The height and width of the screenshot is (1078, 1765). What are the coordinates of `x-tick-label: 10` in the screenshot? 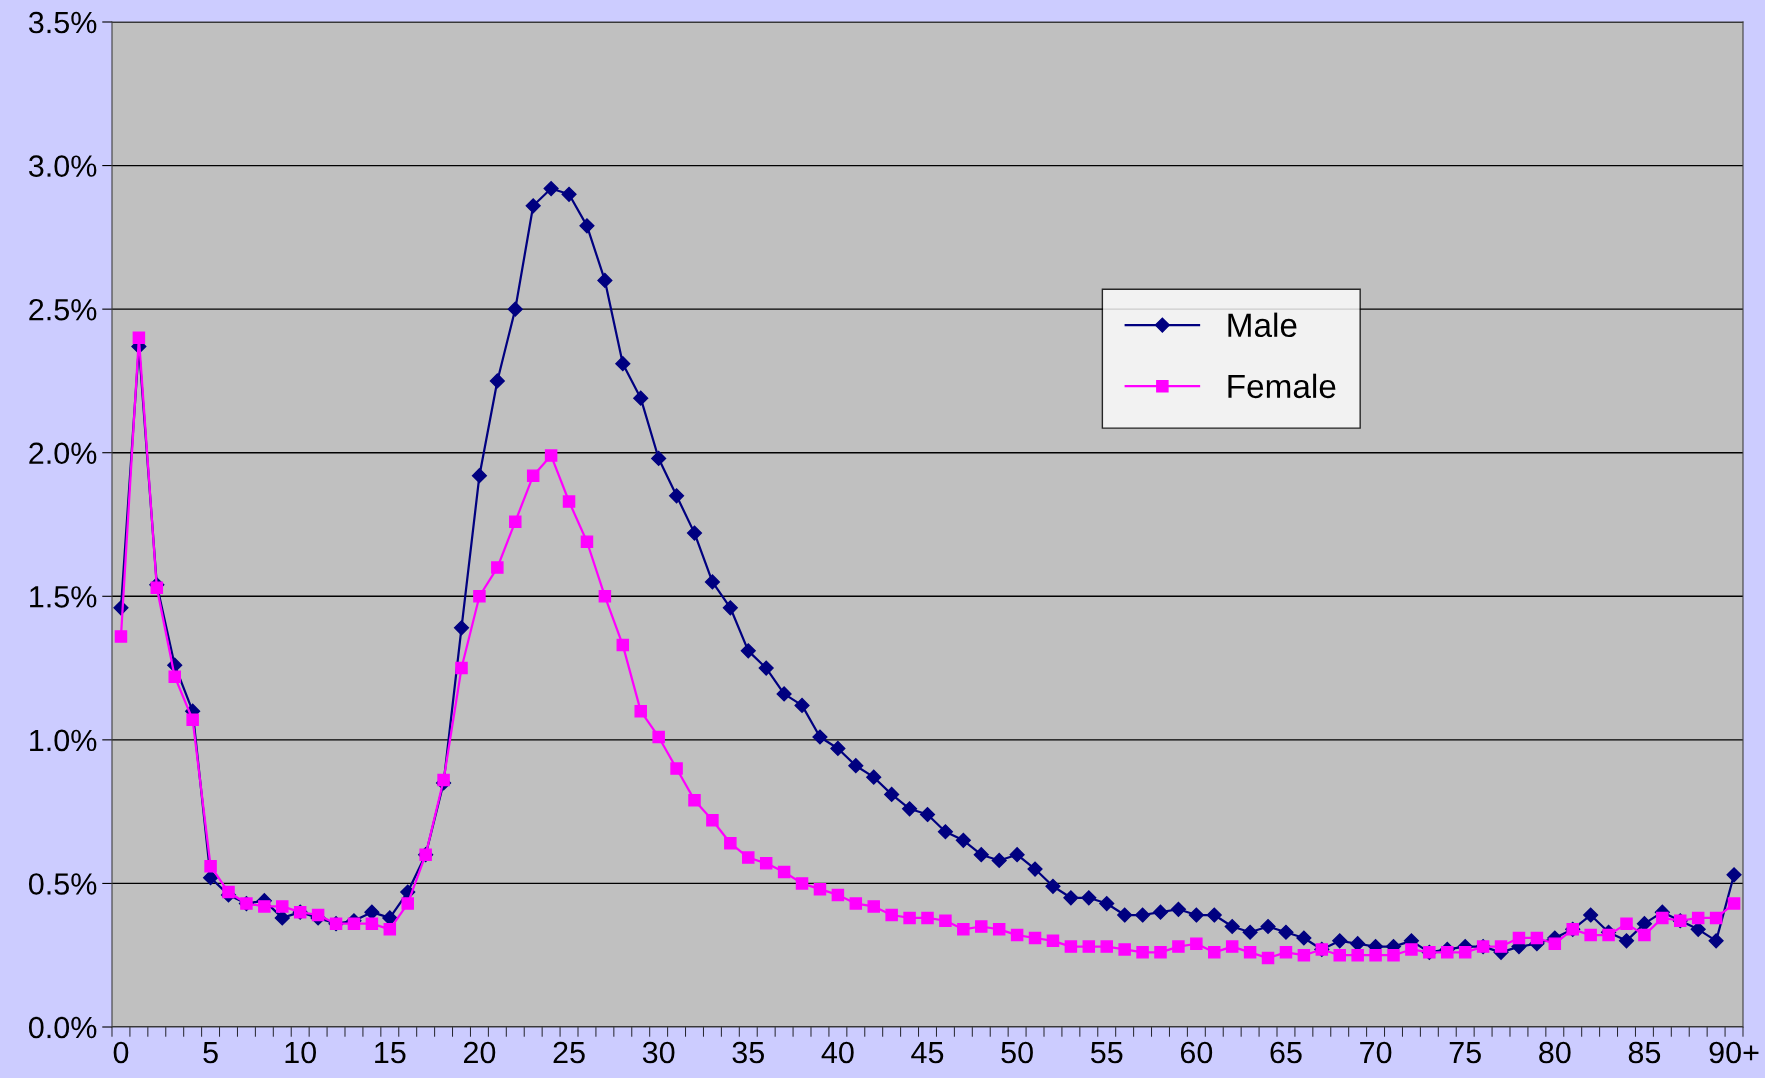 It's located at (300, 1052).